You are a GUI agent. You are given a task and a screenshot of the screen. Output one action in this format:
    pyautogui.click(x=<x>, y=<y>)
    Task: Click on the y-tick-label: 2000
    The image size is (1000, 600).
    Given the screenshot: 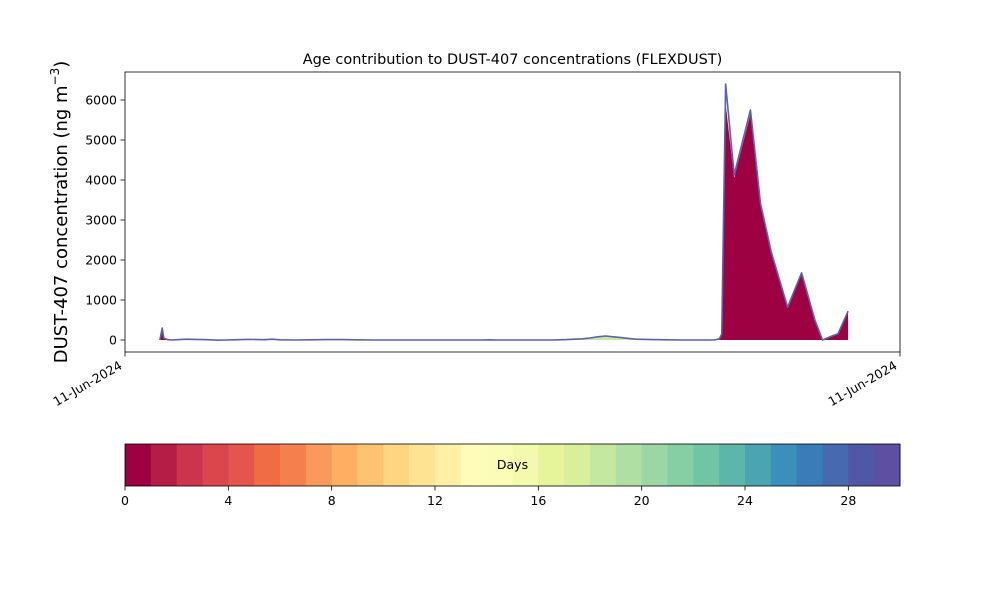 What is the action you would take?
    pyautogui.click(x=101, y=260)
    